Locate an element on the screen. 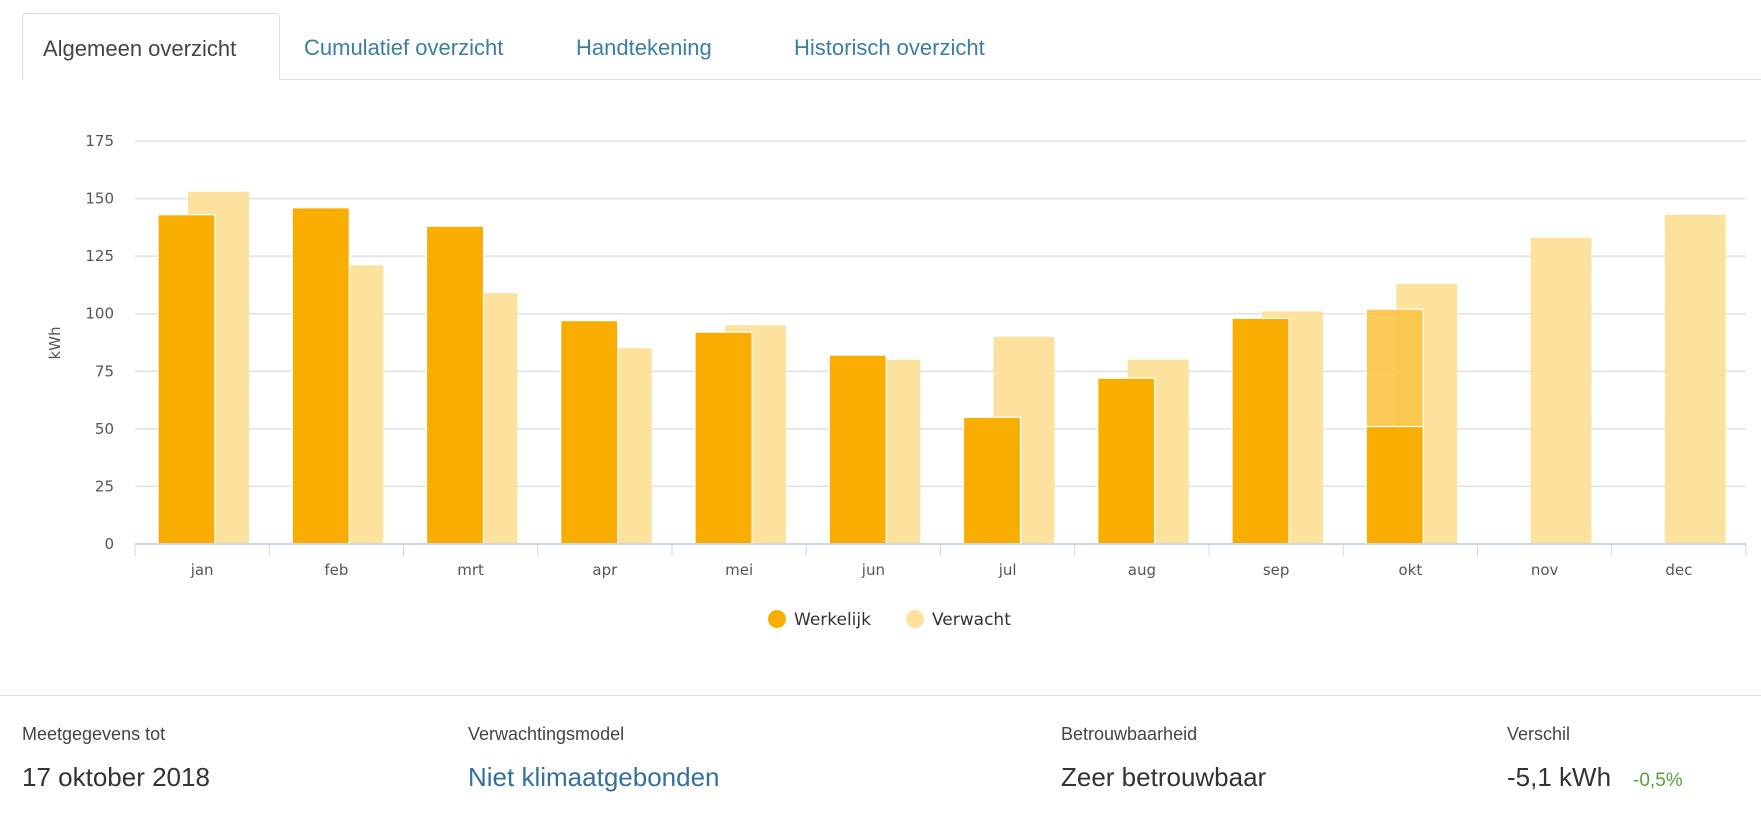 The width and height of the screenshot is (1761, 825). divider is located at coordinates (880, 695).